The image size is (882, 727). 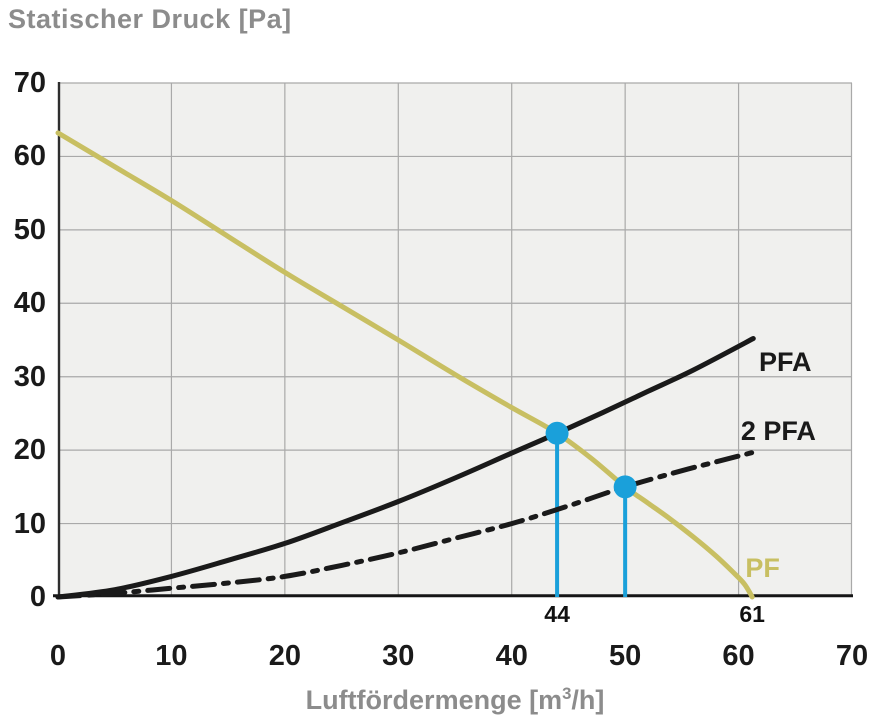 I want to click on x-tick-label: 0, so click(x=58, y=656).